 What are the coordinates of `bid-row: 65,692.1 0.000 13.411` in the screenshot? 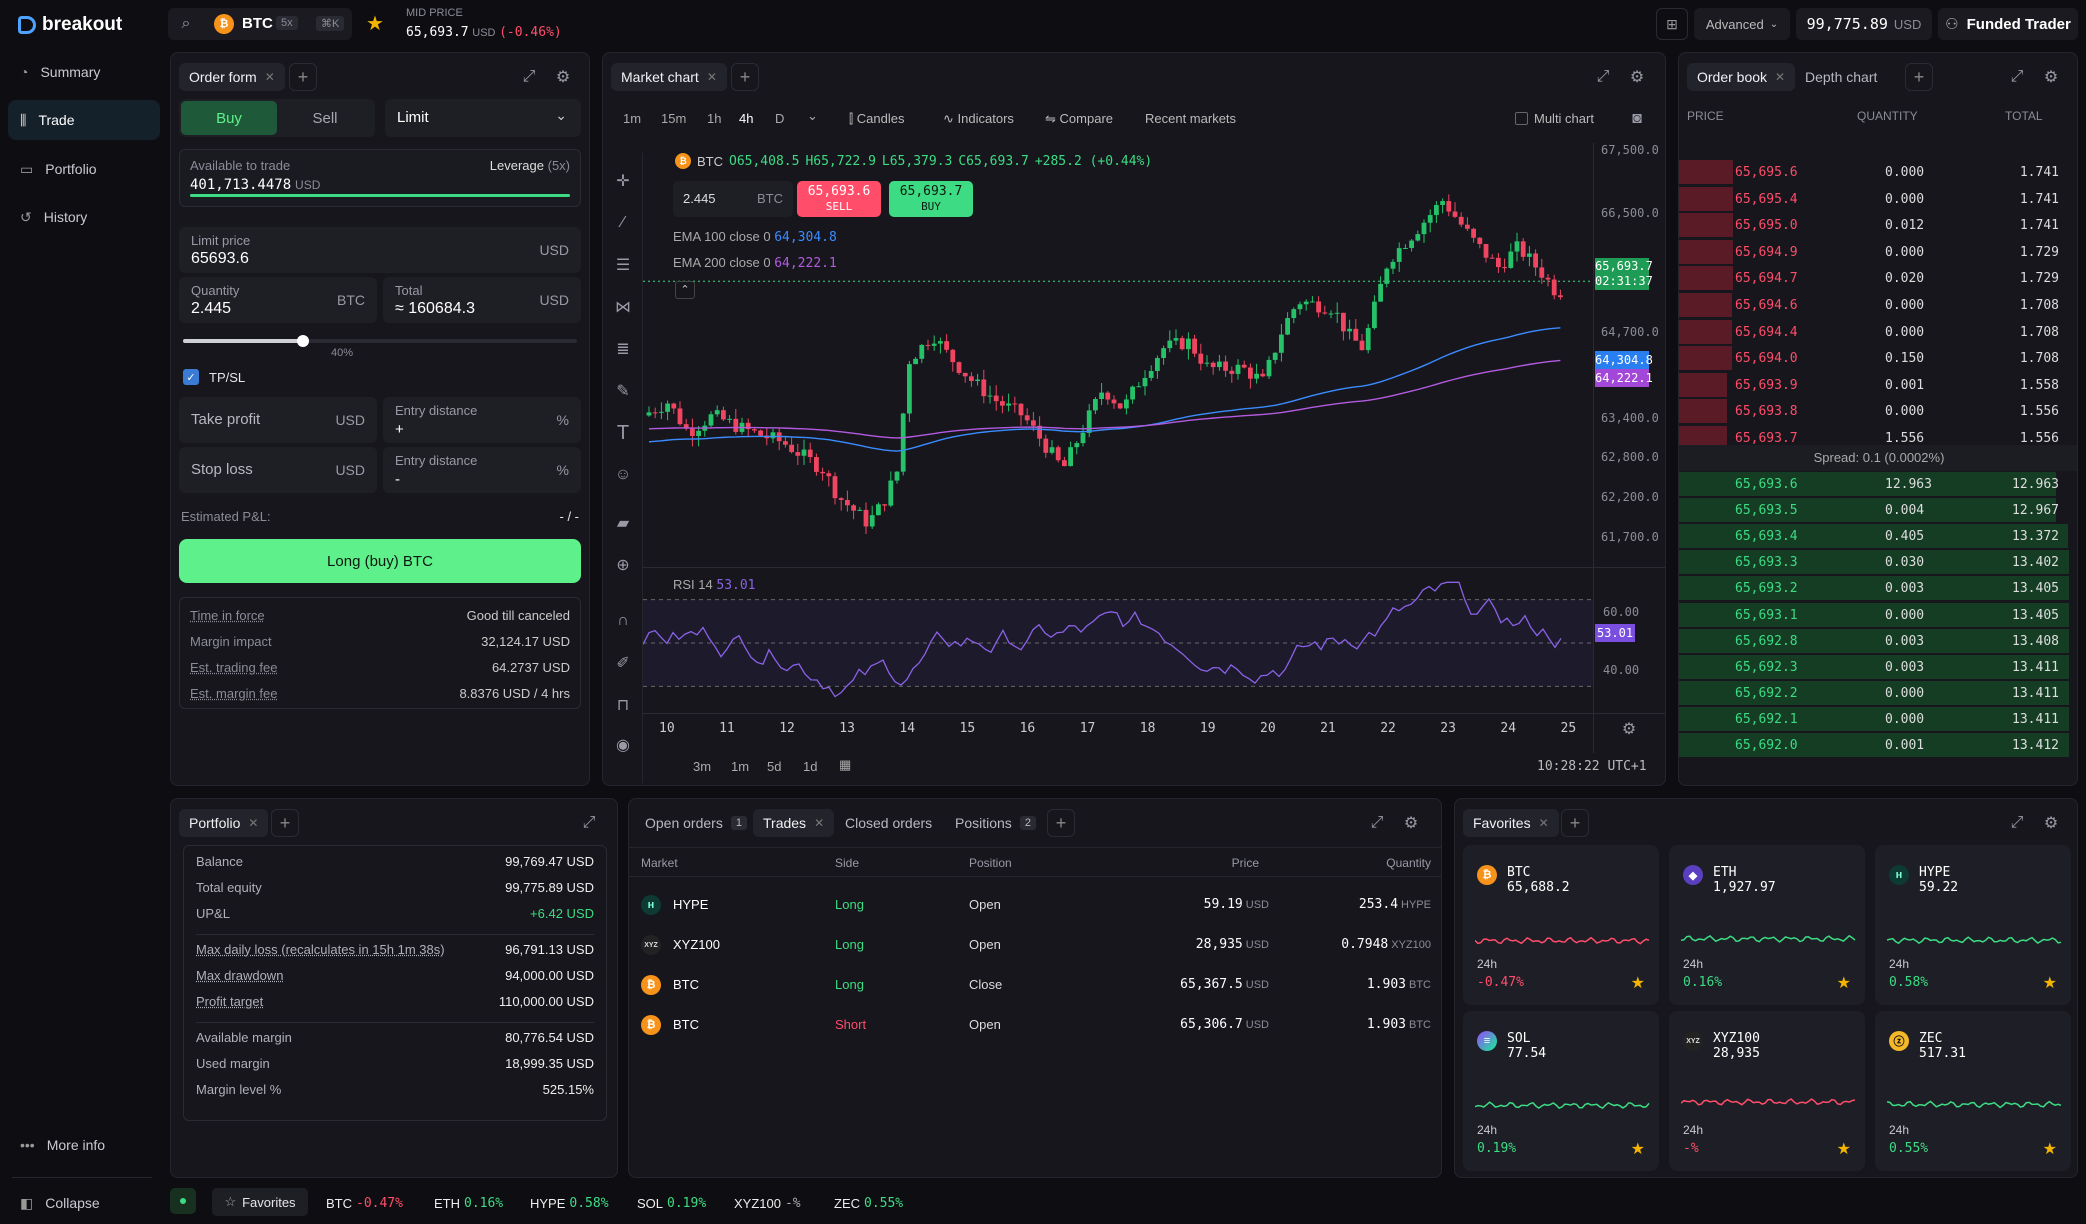 It's located at (1878, 719).